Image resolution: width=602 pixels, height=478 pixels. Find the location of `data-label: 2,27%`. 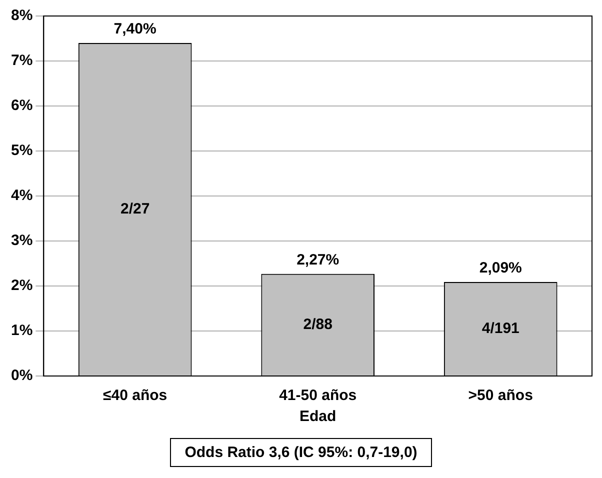

data-label: 2,27% is located at coordinates (318, 259).